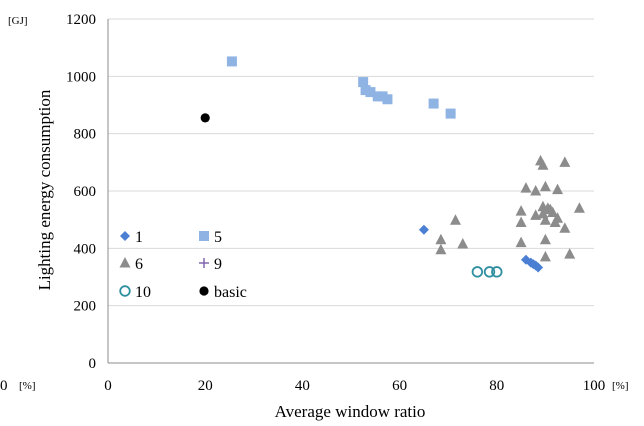  Describe the element at coordinates (210, 237) in the screenshot. I see `legend-item: 5` at that location.